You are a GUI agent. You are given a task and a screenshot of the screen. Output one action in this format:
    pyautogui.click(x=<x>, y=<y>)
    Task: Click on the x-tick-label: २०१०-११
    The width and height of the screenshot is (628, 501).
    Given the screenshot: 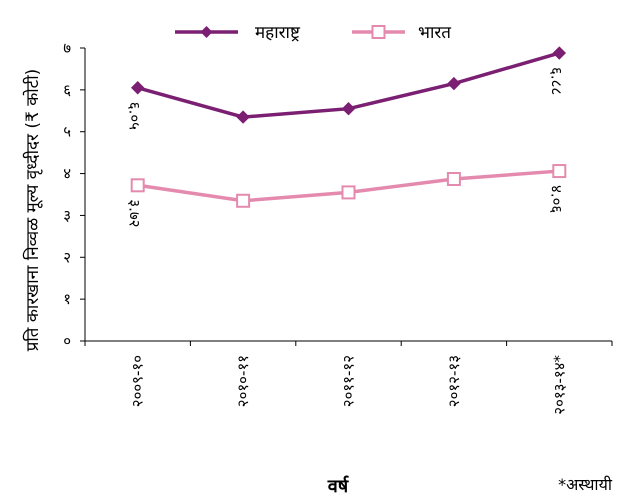 What is the action you would take?
    pyautogui.click(x=243, y=381)
    